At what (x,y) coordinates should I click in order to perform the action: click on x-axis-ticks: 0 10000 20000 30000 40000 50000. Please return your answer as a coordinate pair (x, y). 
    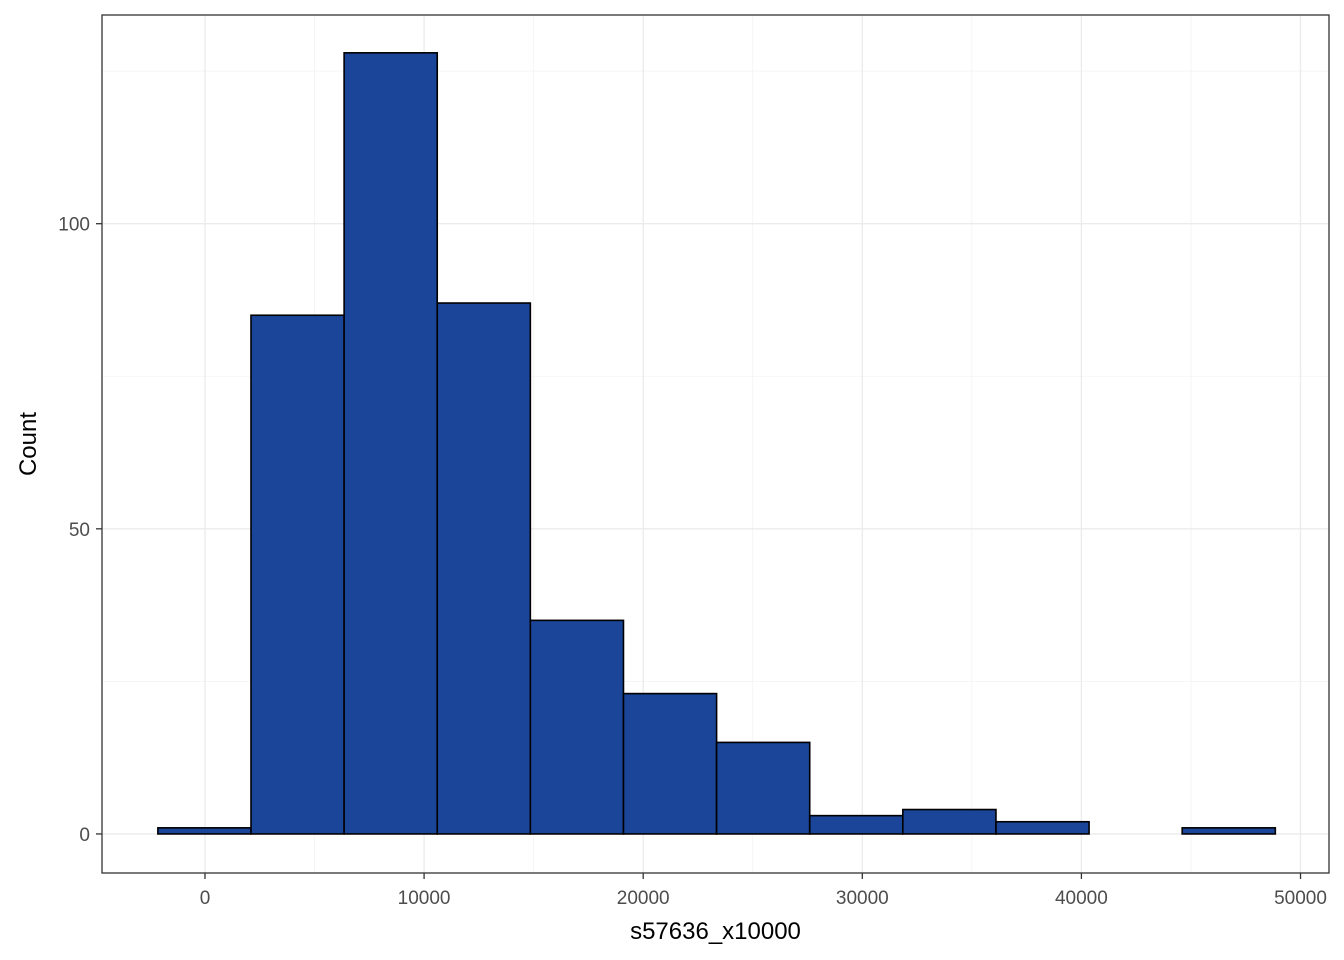
    Looking at the image, I should click on (763, 891).